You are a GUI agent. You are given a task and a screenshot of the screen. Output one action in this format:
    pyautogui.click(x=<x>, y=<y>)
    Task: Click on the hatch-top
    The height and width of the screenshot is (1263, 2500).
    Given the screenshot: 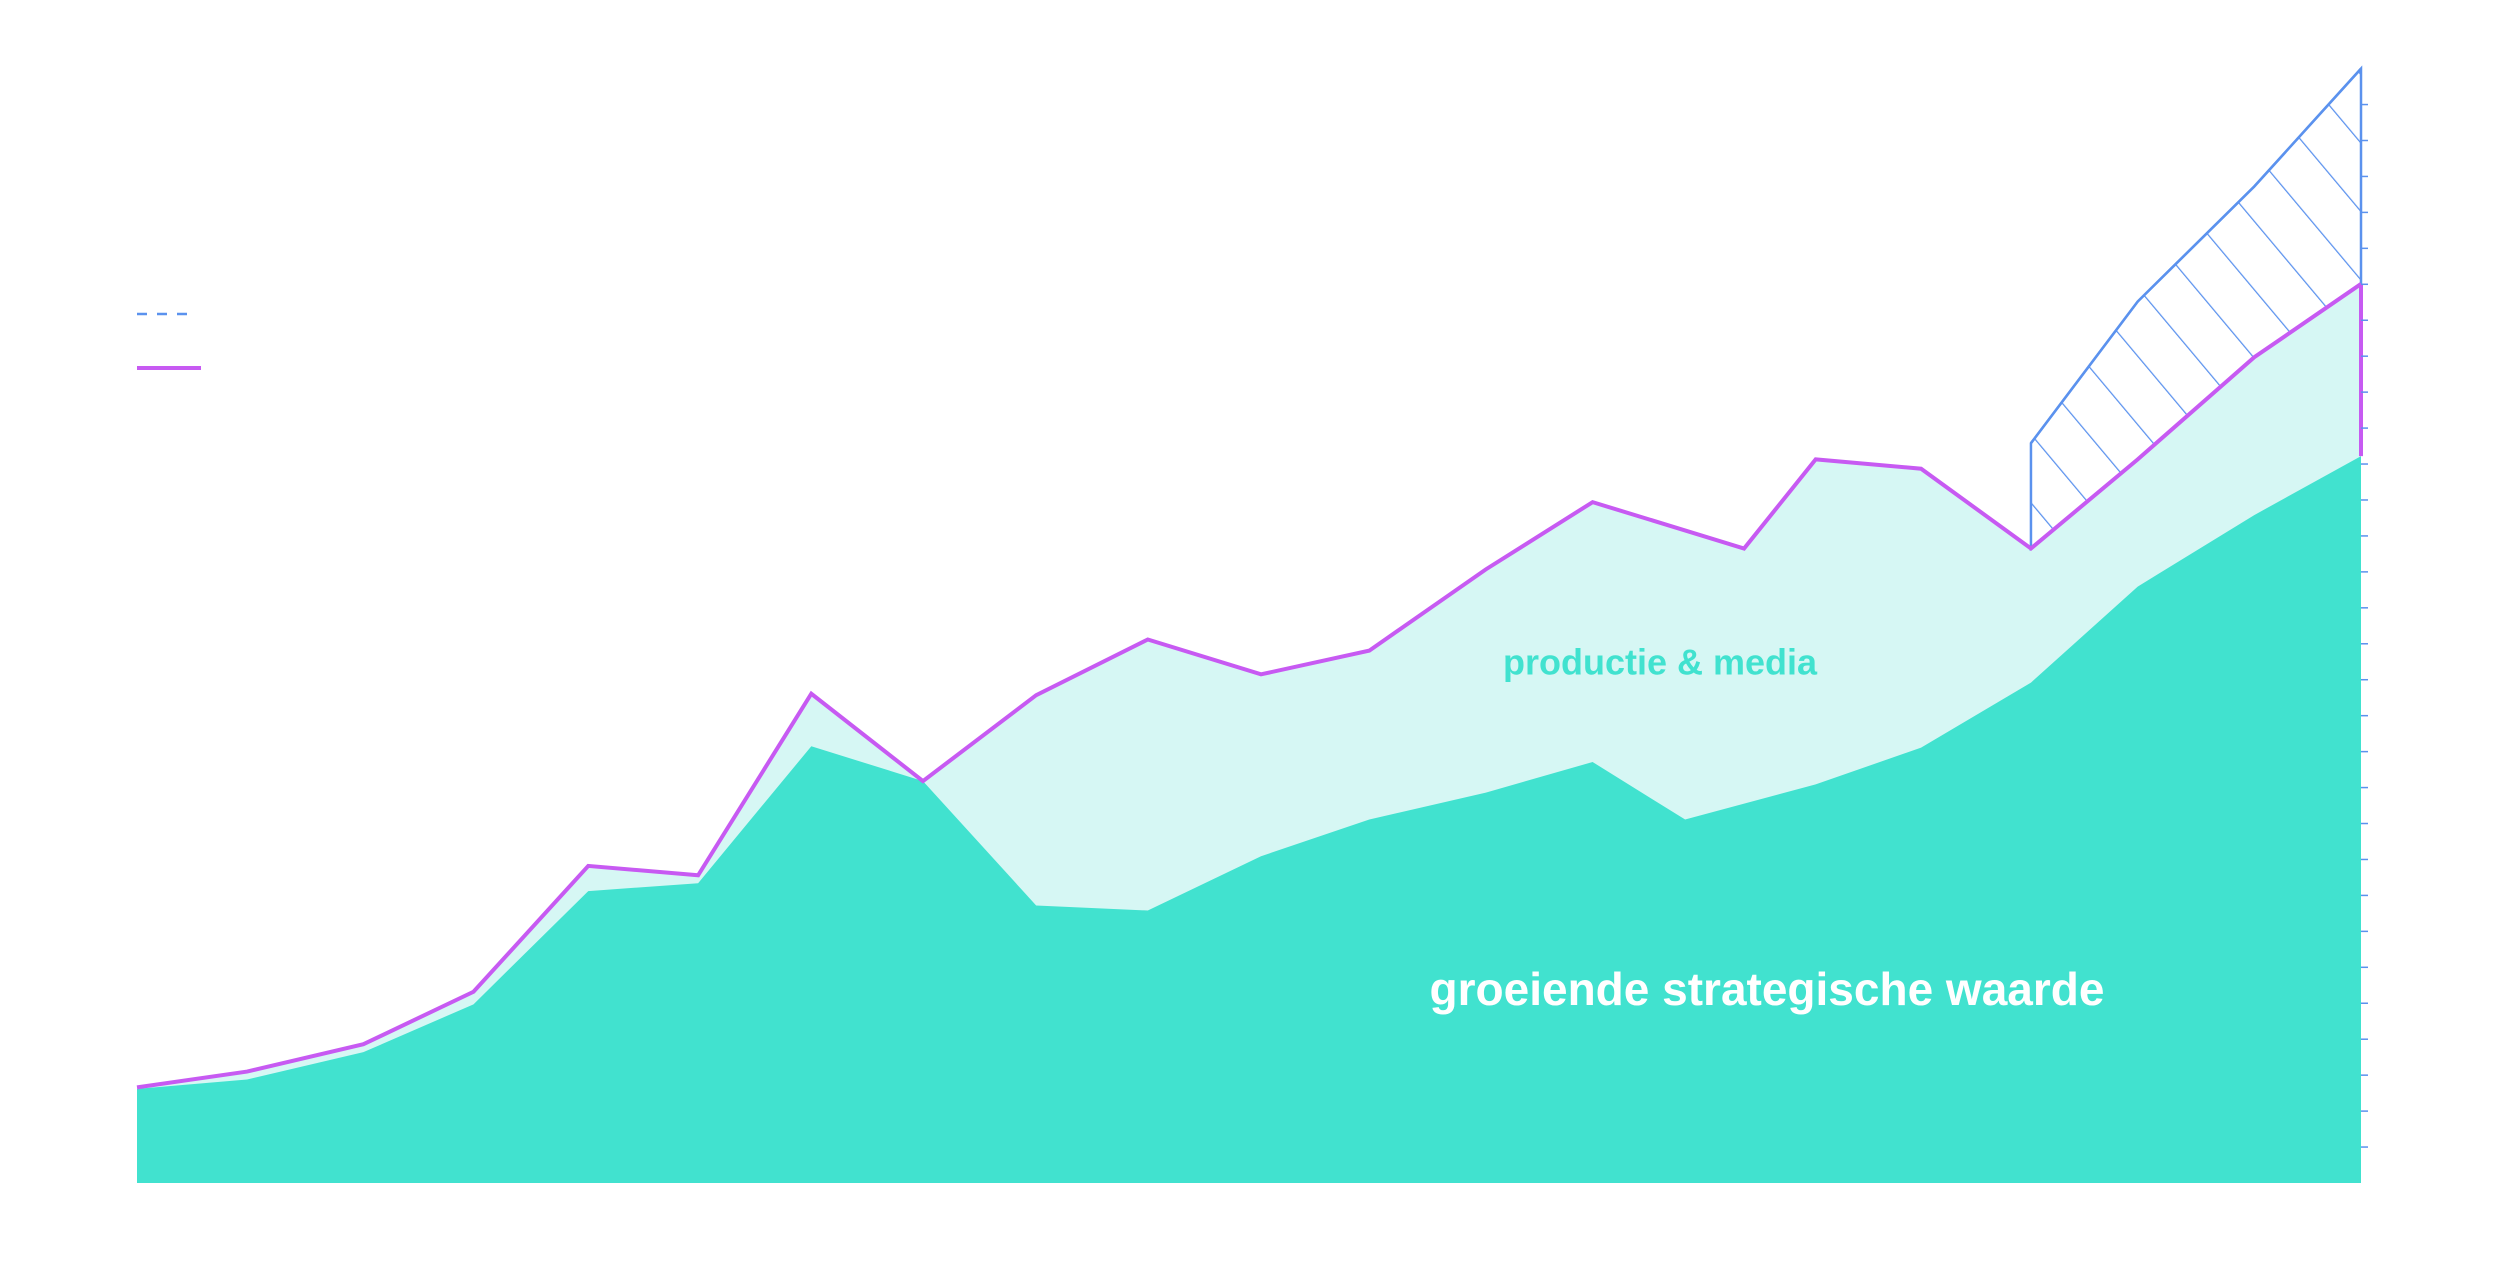 What is the action you would take?
    pyautogui.click(x=2195, y=255)
    